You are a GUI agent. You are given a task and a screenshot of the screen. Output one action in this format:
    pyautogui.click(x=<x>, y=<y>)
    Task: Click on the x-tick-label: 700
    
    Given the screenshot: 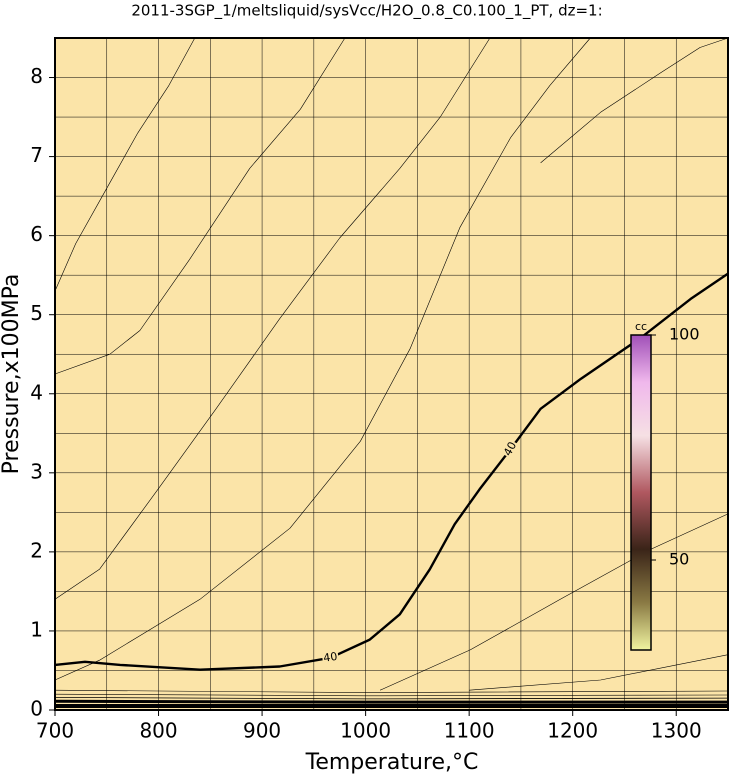 What is the action you would take?
    pyautogui.click(x=55, y=731)
    